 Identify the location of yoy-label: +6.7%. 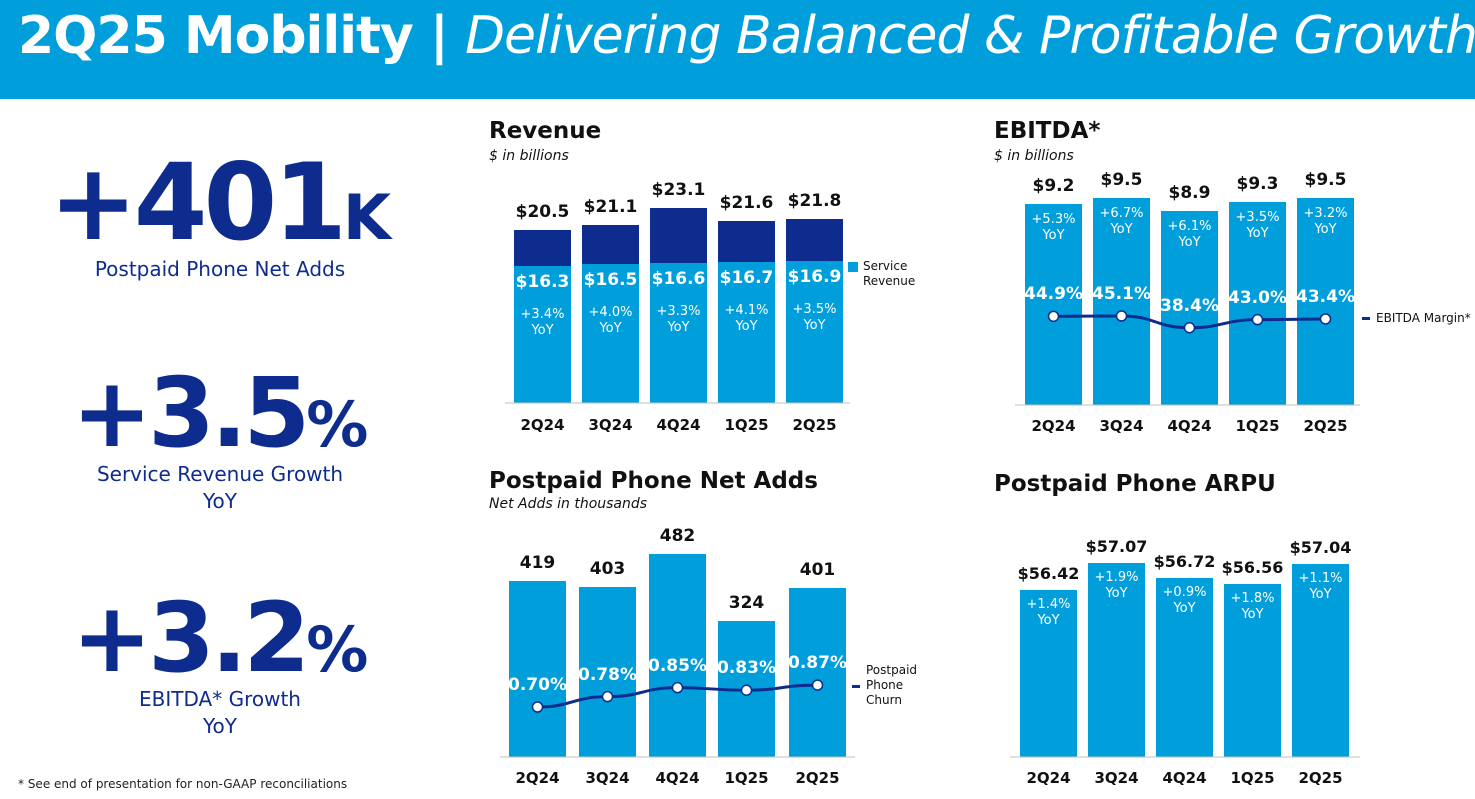
(1121, 213).